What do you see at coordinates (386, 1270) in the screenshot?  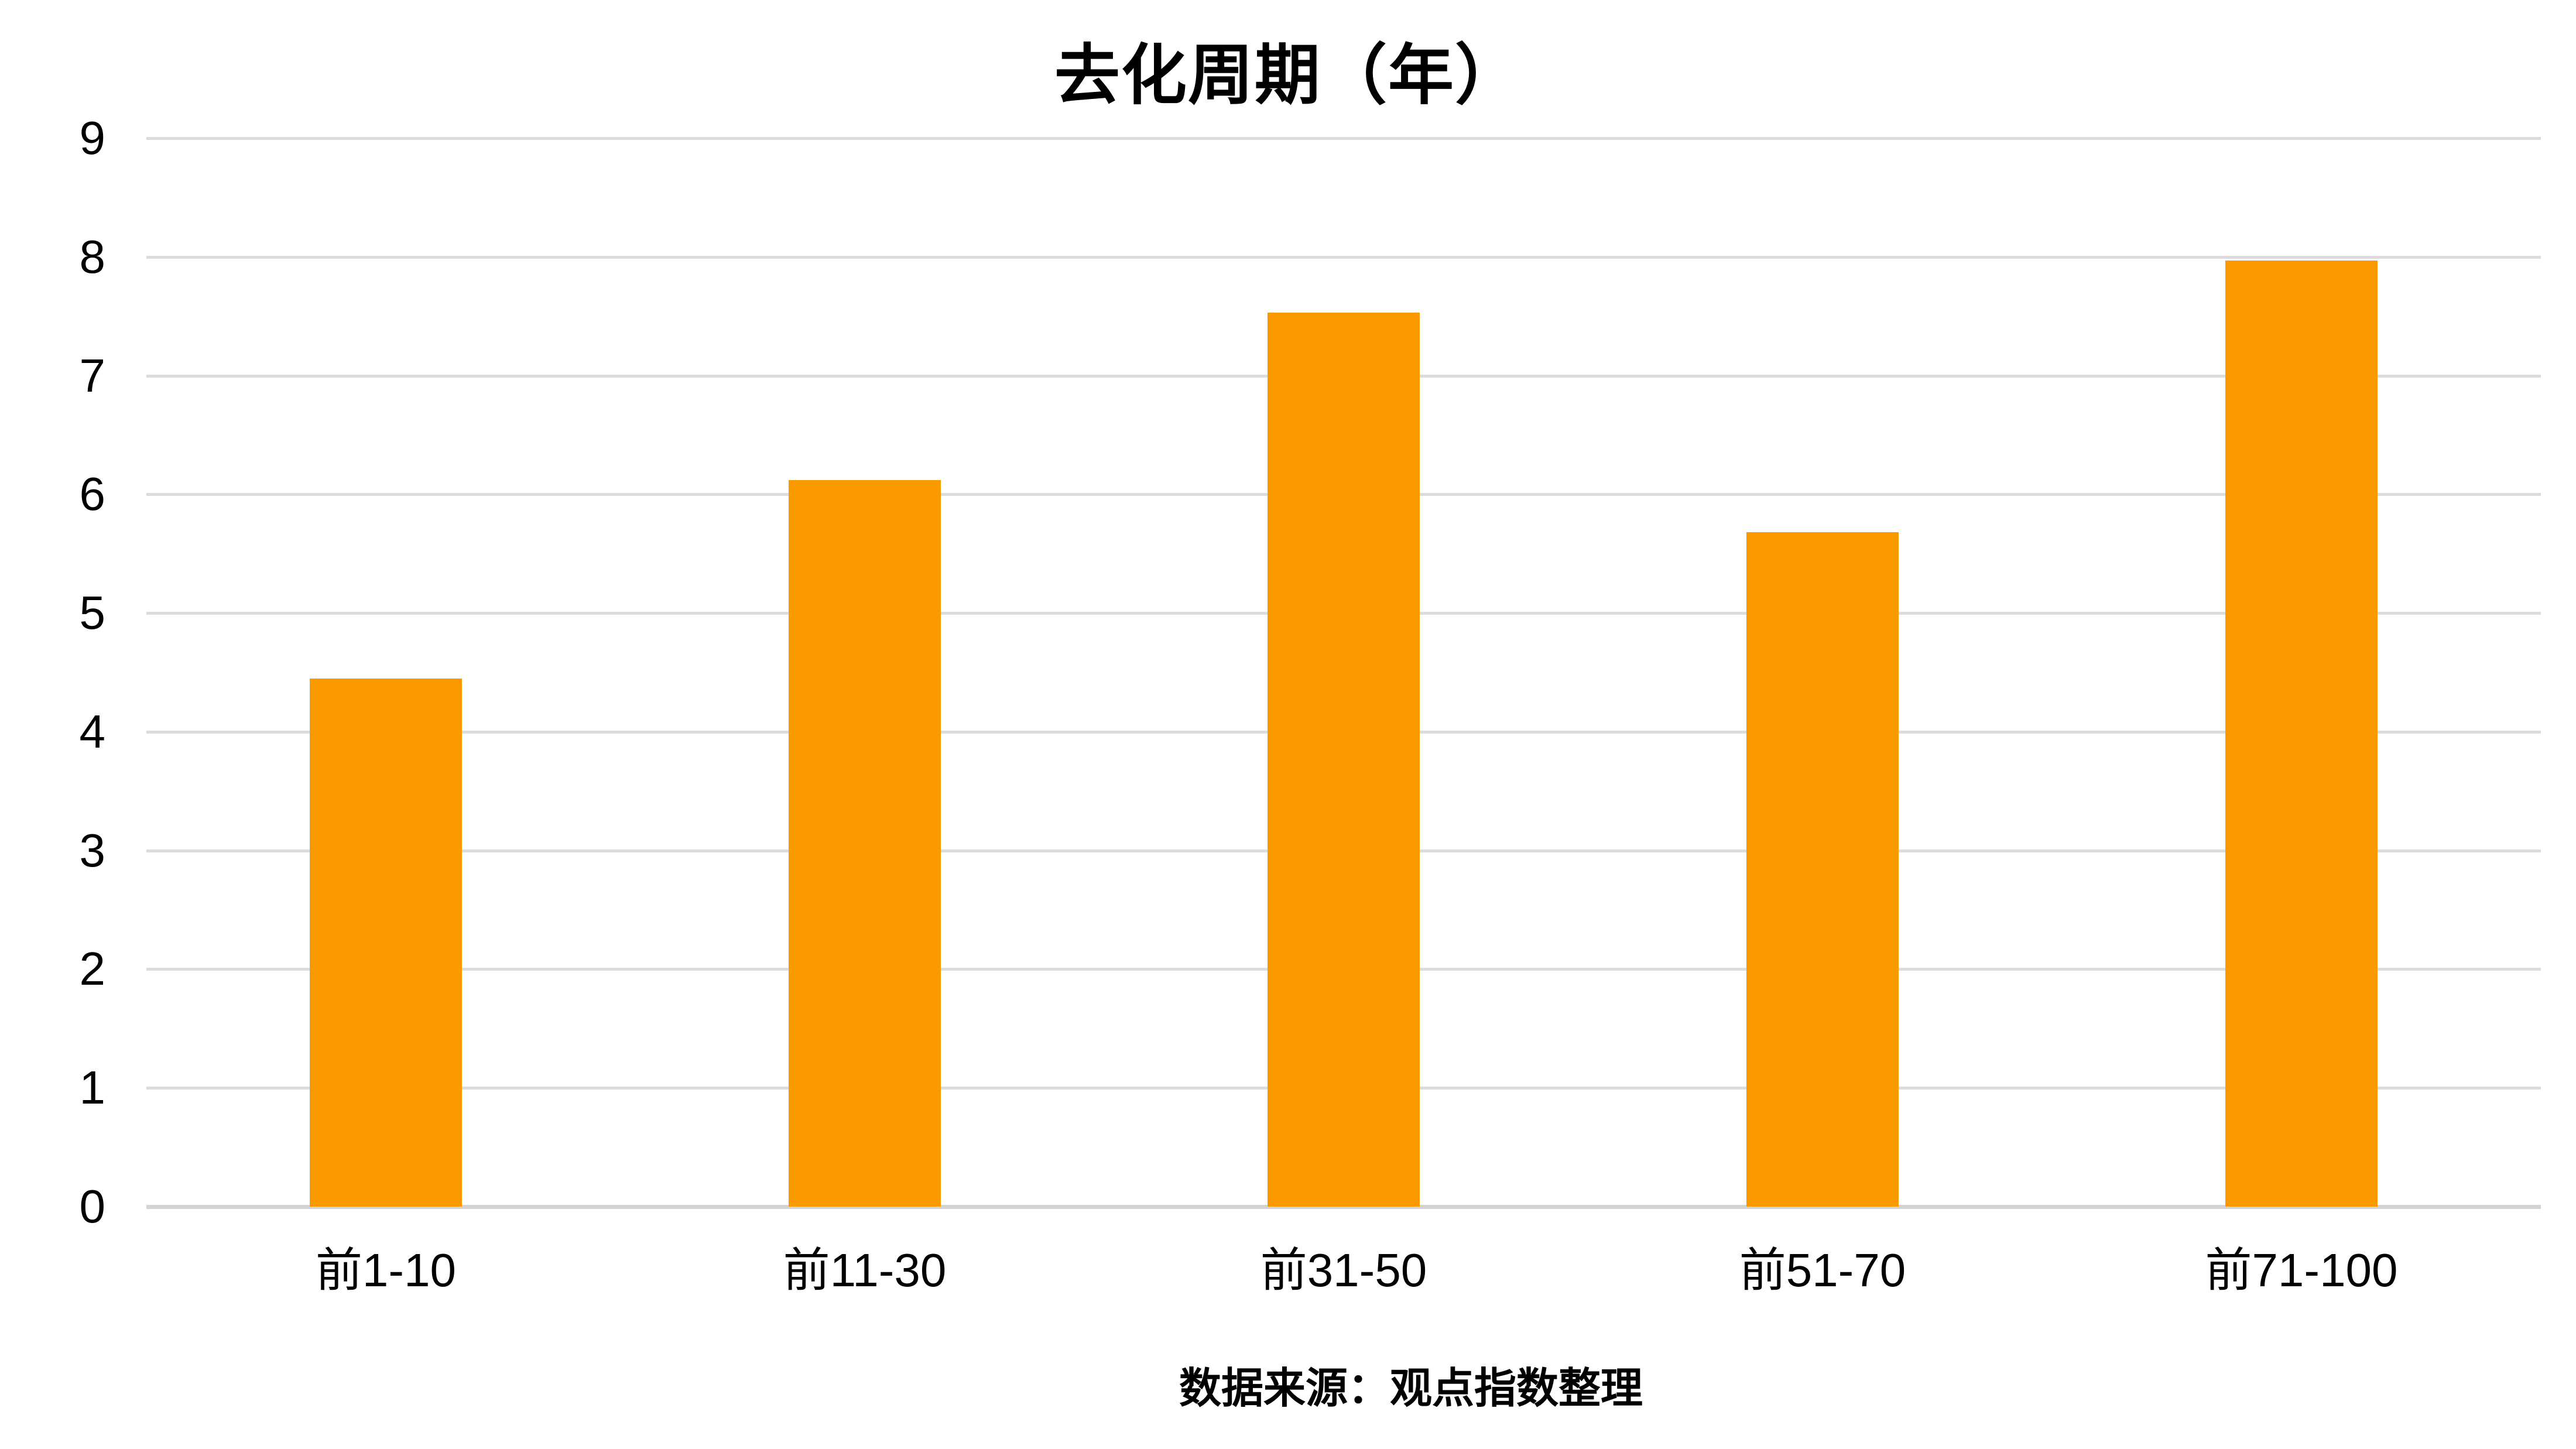 I see `x-tick-label: 前1-10` at bounding box center [386, 1270].